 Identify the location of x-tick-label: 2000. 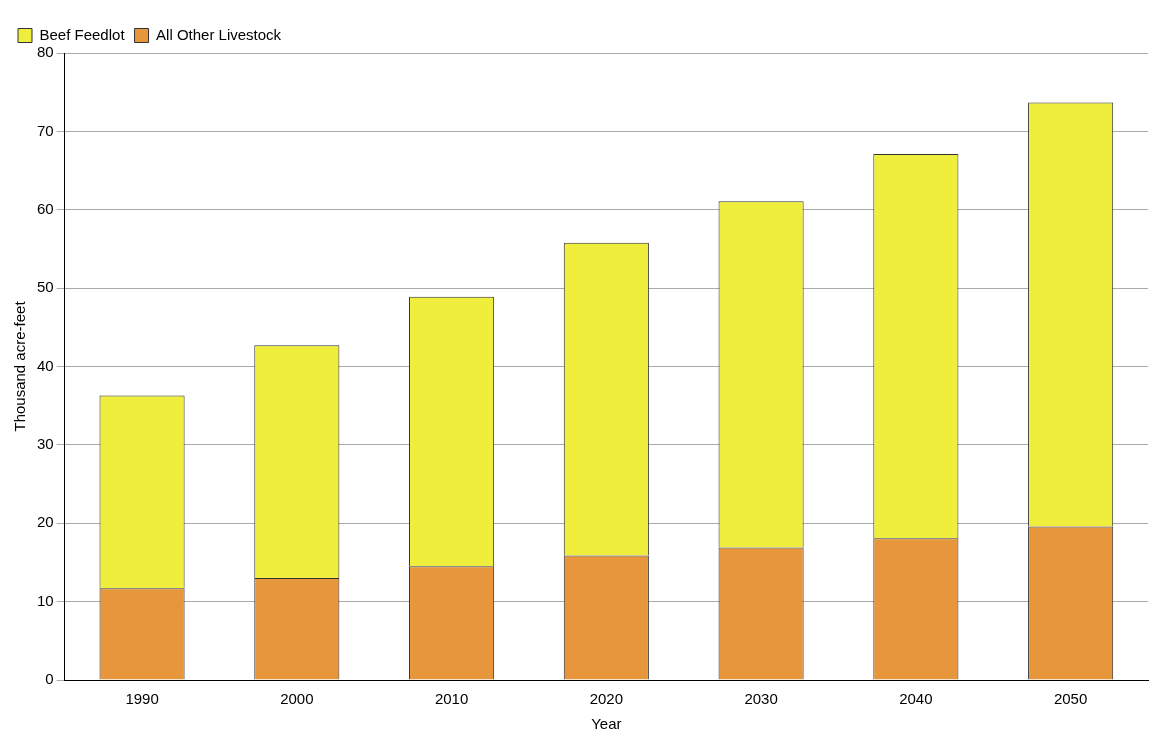
(297, 699).